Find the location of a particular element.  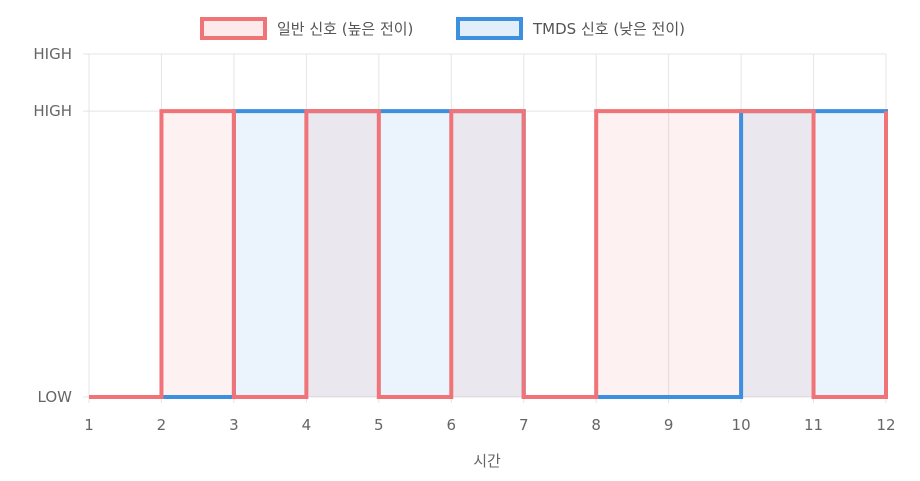

x-tick-label: 10 is located at coordinates (741, 425).